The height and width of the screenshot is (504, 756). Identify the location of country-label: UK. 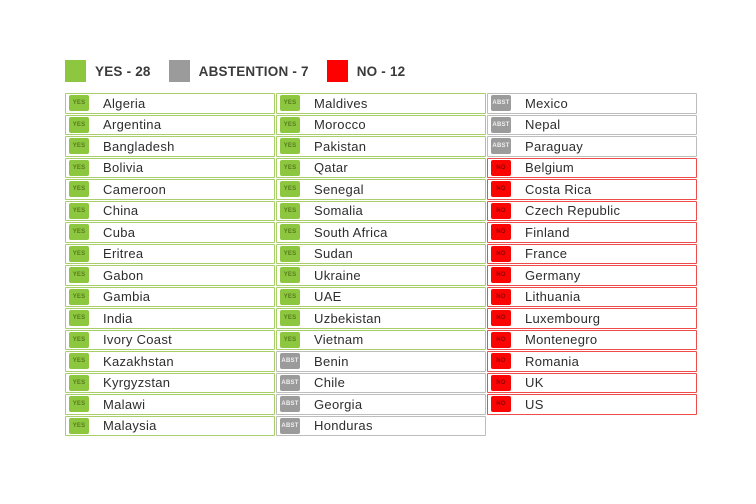
(534, 383).